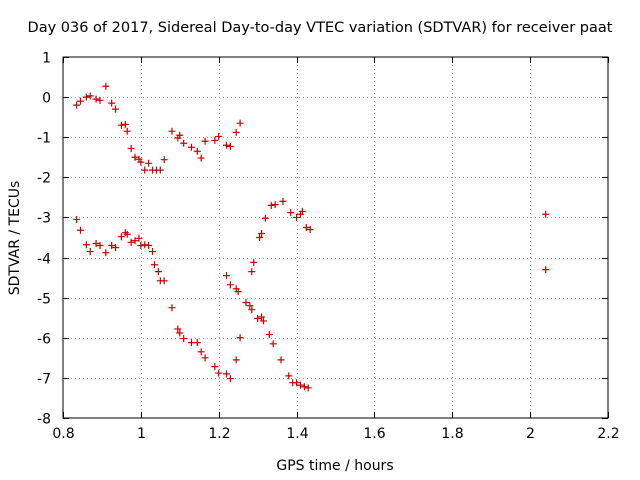  What do you see at coordinates (44, 219) in the screenshot?
I see `y-tick-label: -3` at bounding box center [44, 219].